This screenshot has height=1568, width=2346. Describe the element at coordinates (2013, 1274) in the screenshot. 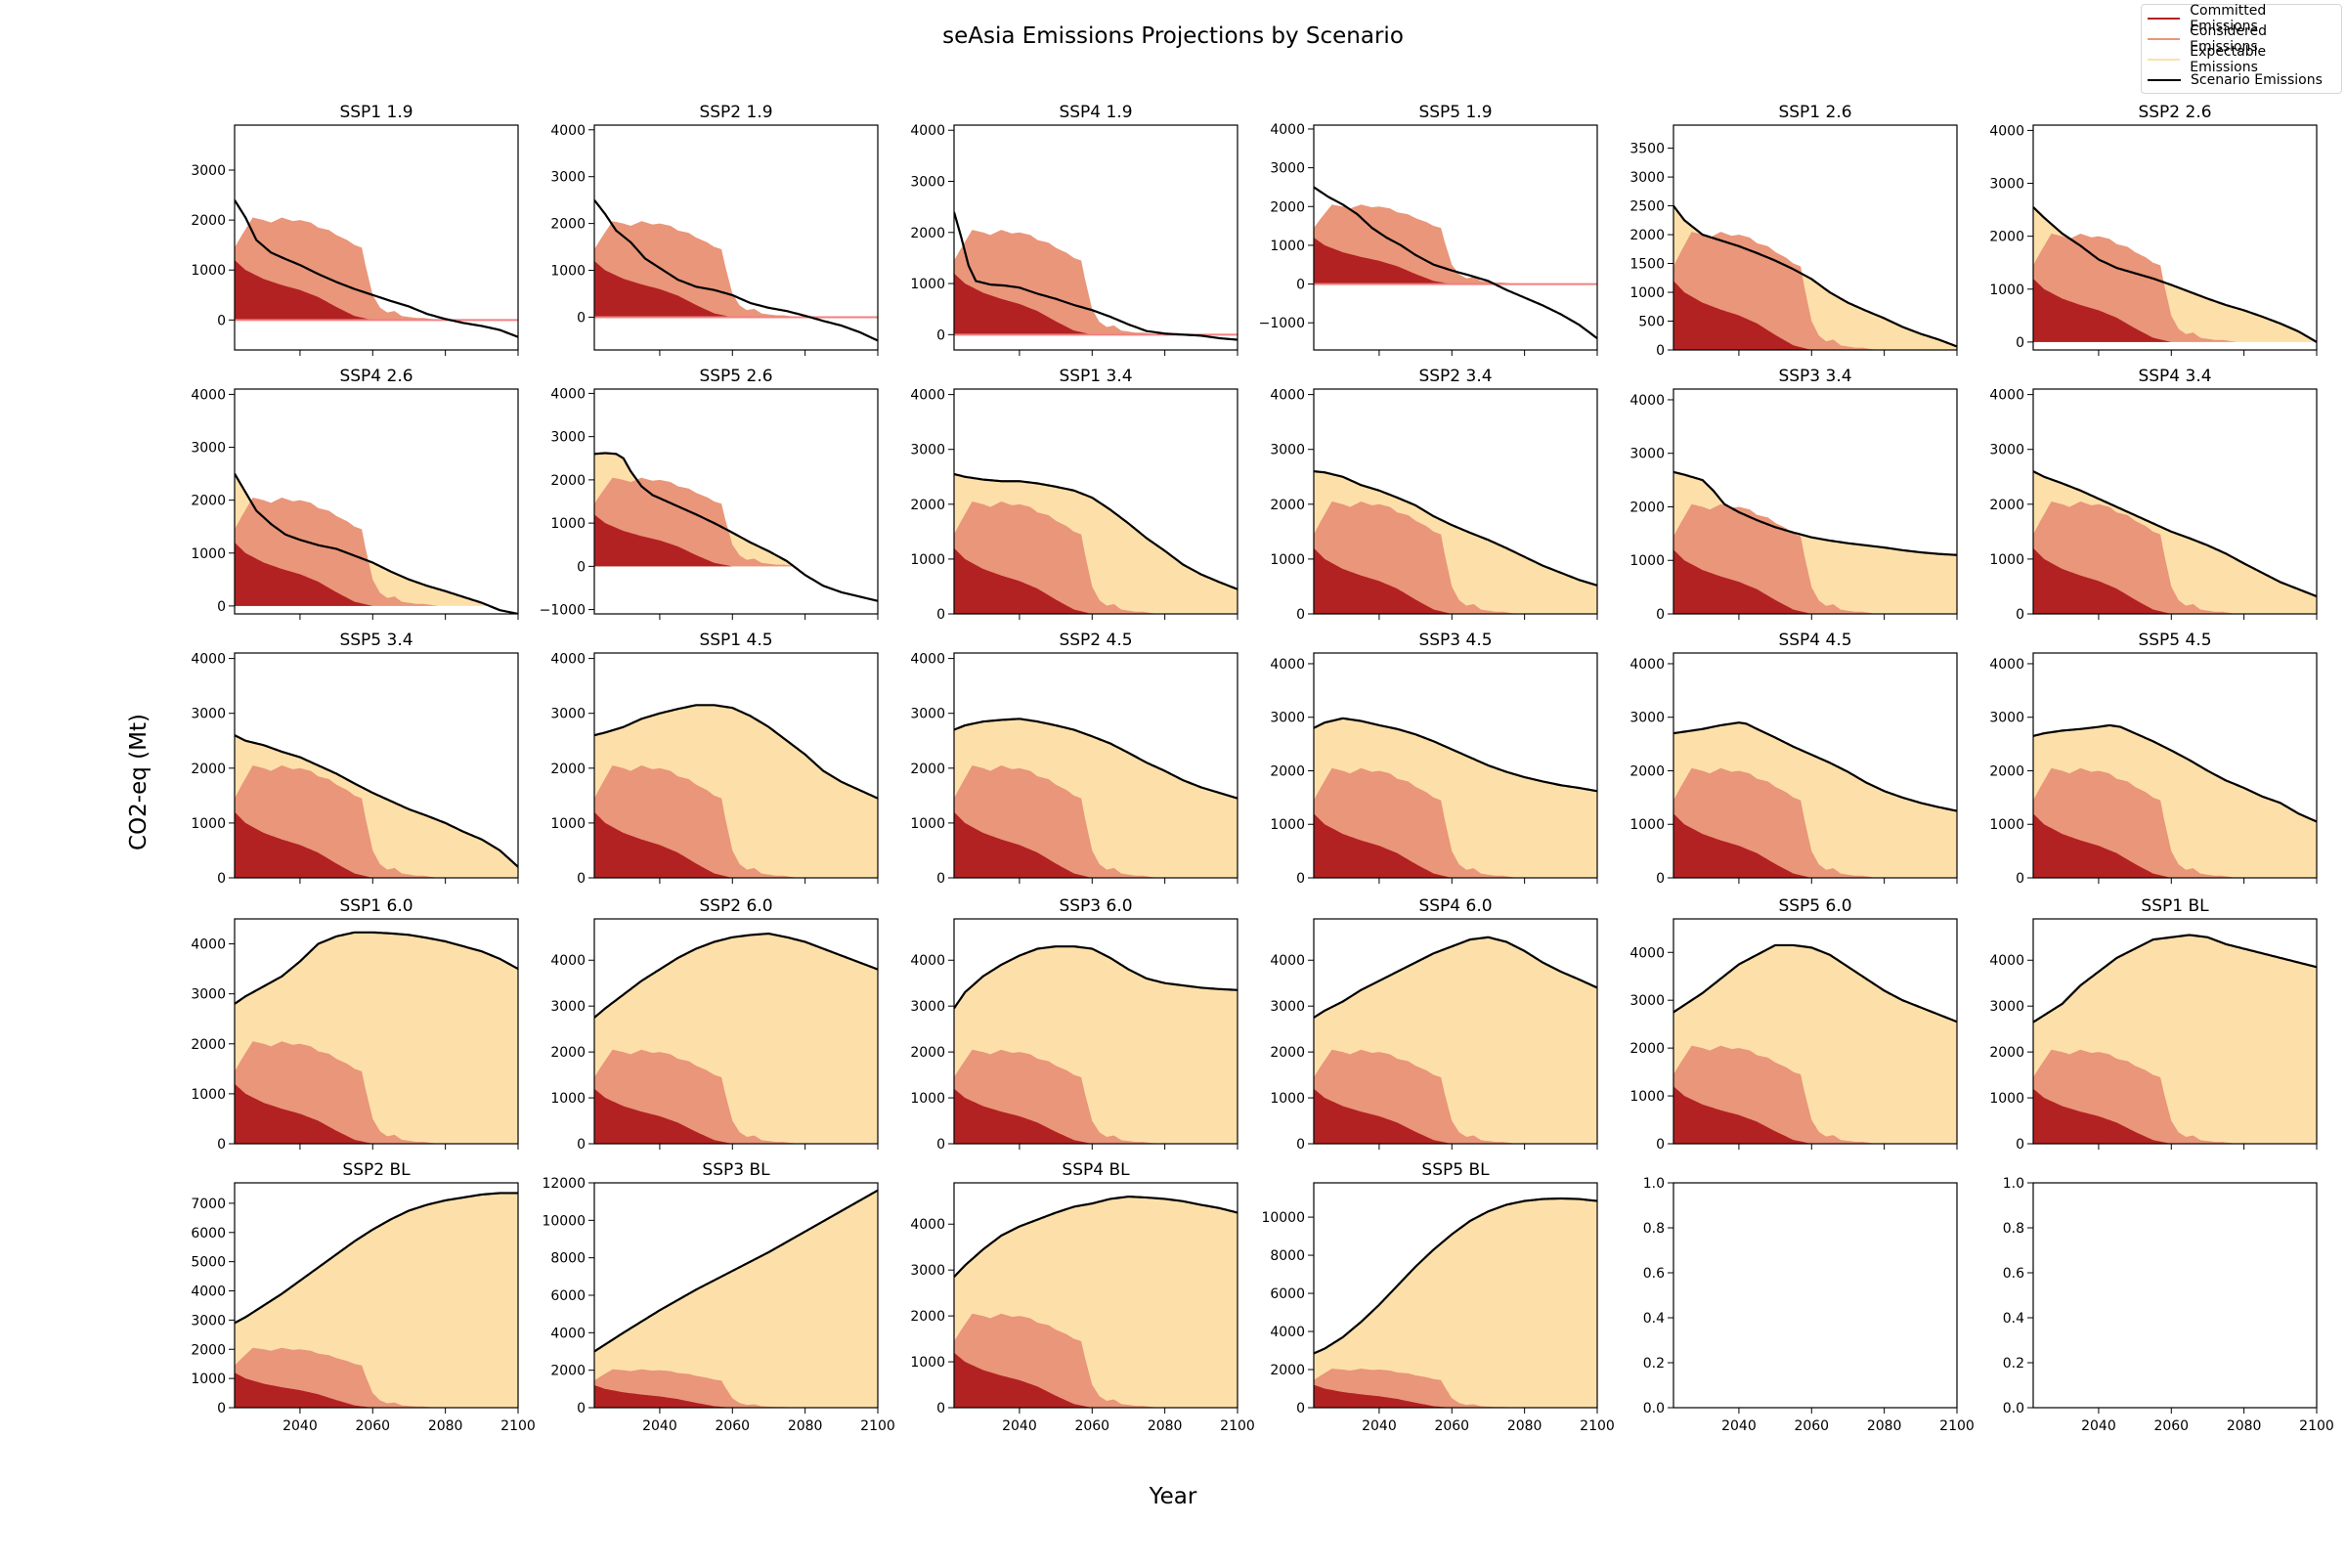

I see `y-tick-label: 0.6` at that location.